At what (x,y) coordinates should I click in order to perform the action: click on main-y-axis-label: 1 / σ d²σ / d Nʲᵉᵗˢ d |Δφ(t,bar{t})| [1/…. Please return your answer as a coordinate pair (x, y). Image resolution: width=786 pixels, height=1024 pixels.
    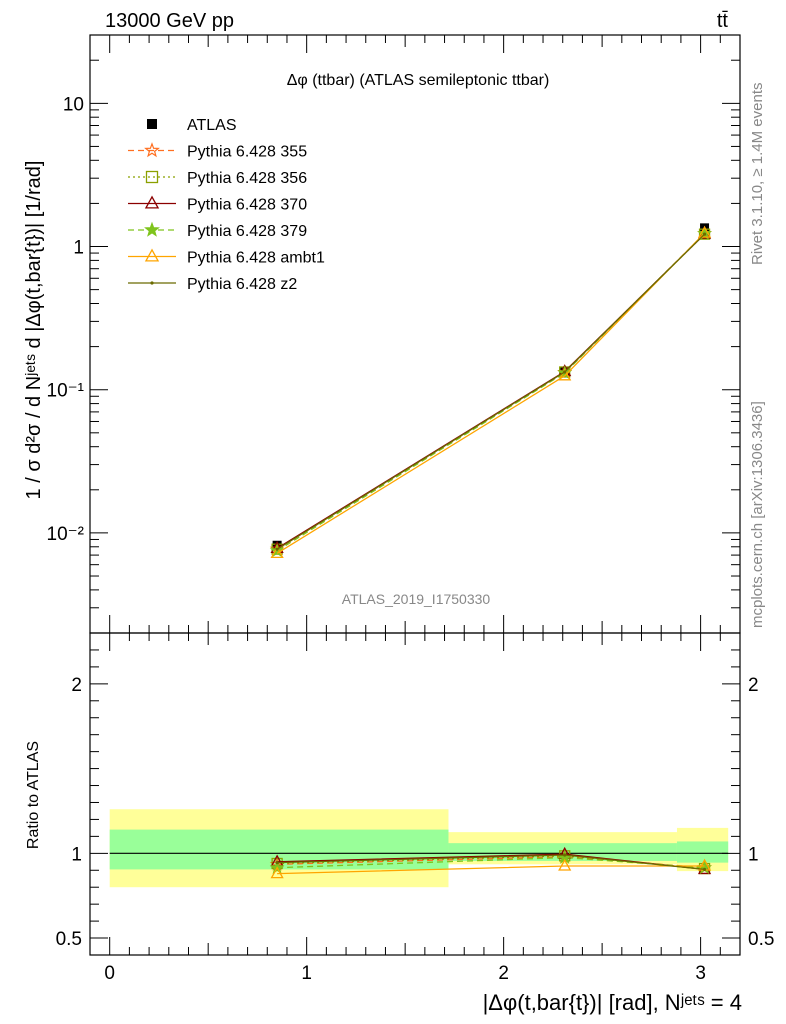
    Looking at the image, I should click on (34, 330).